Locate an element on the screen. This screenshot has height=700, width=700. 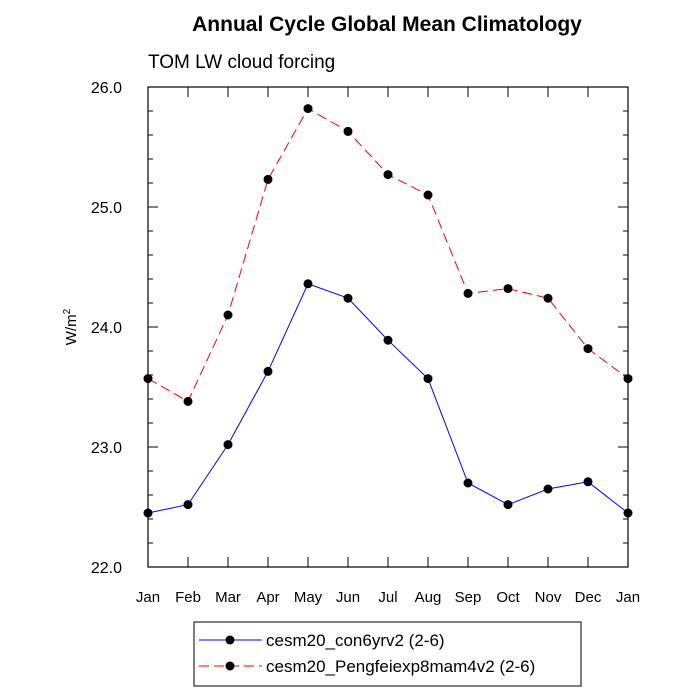
y-tick-label: 25.0 is located at coordinates (106, 208).